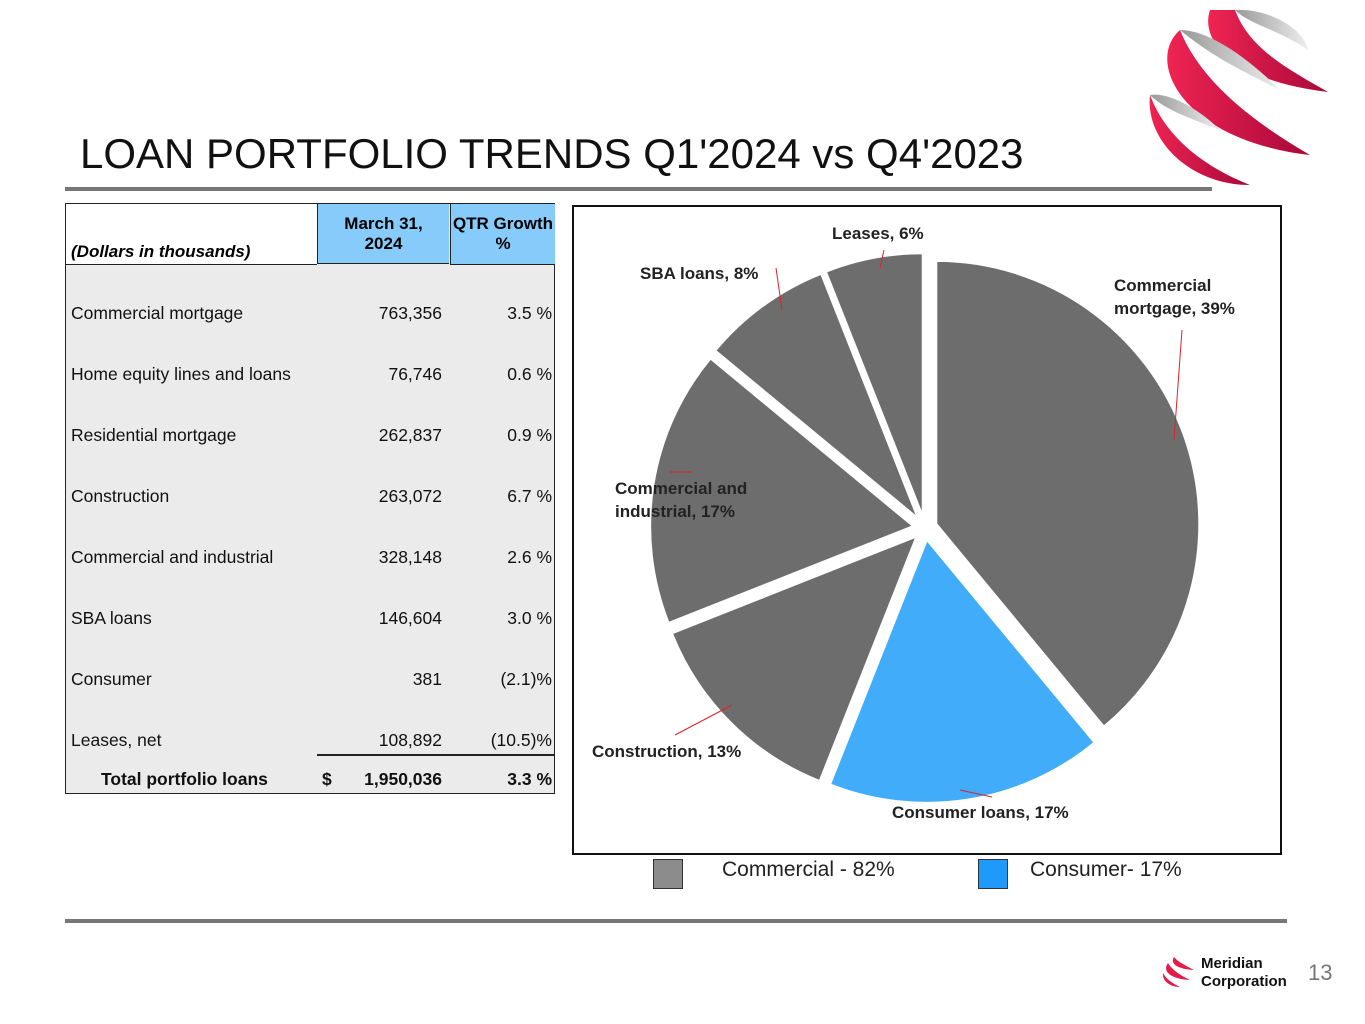 This screenshot has height=1024, width=1365. Describe the element at coordinates (1178, 972) in the screenshot. I see `meridian-small-logo` at that location.